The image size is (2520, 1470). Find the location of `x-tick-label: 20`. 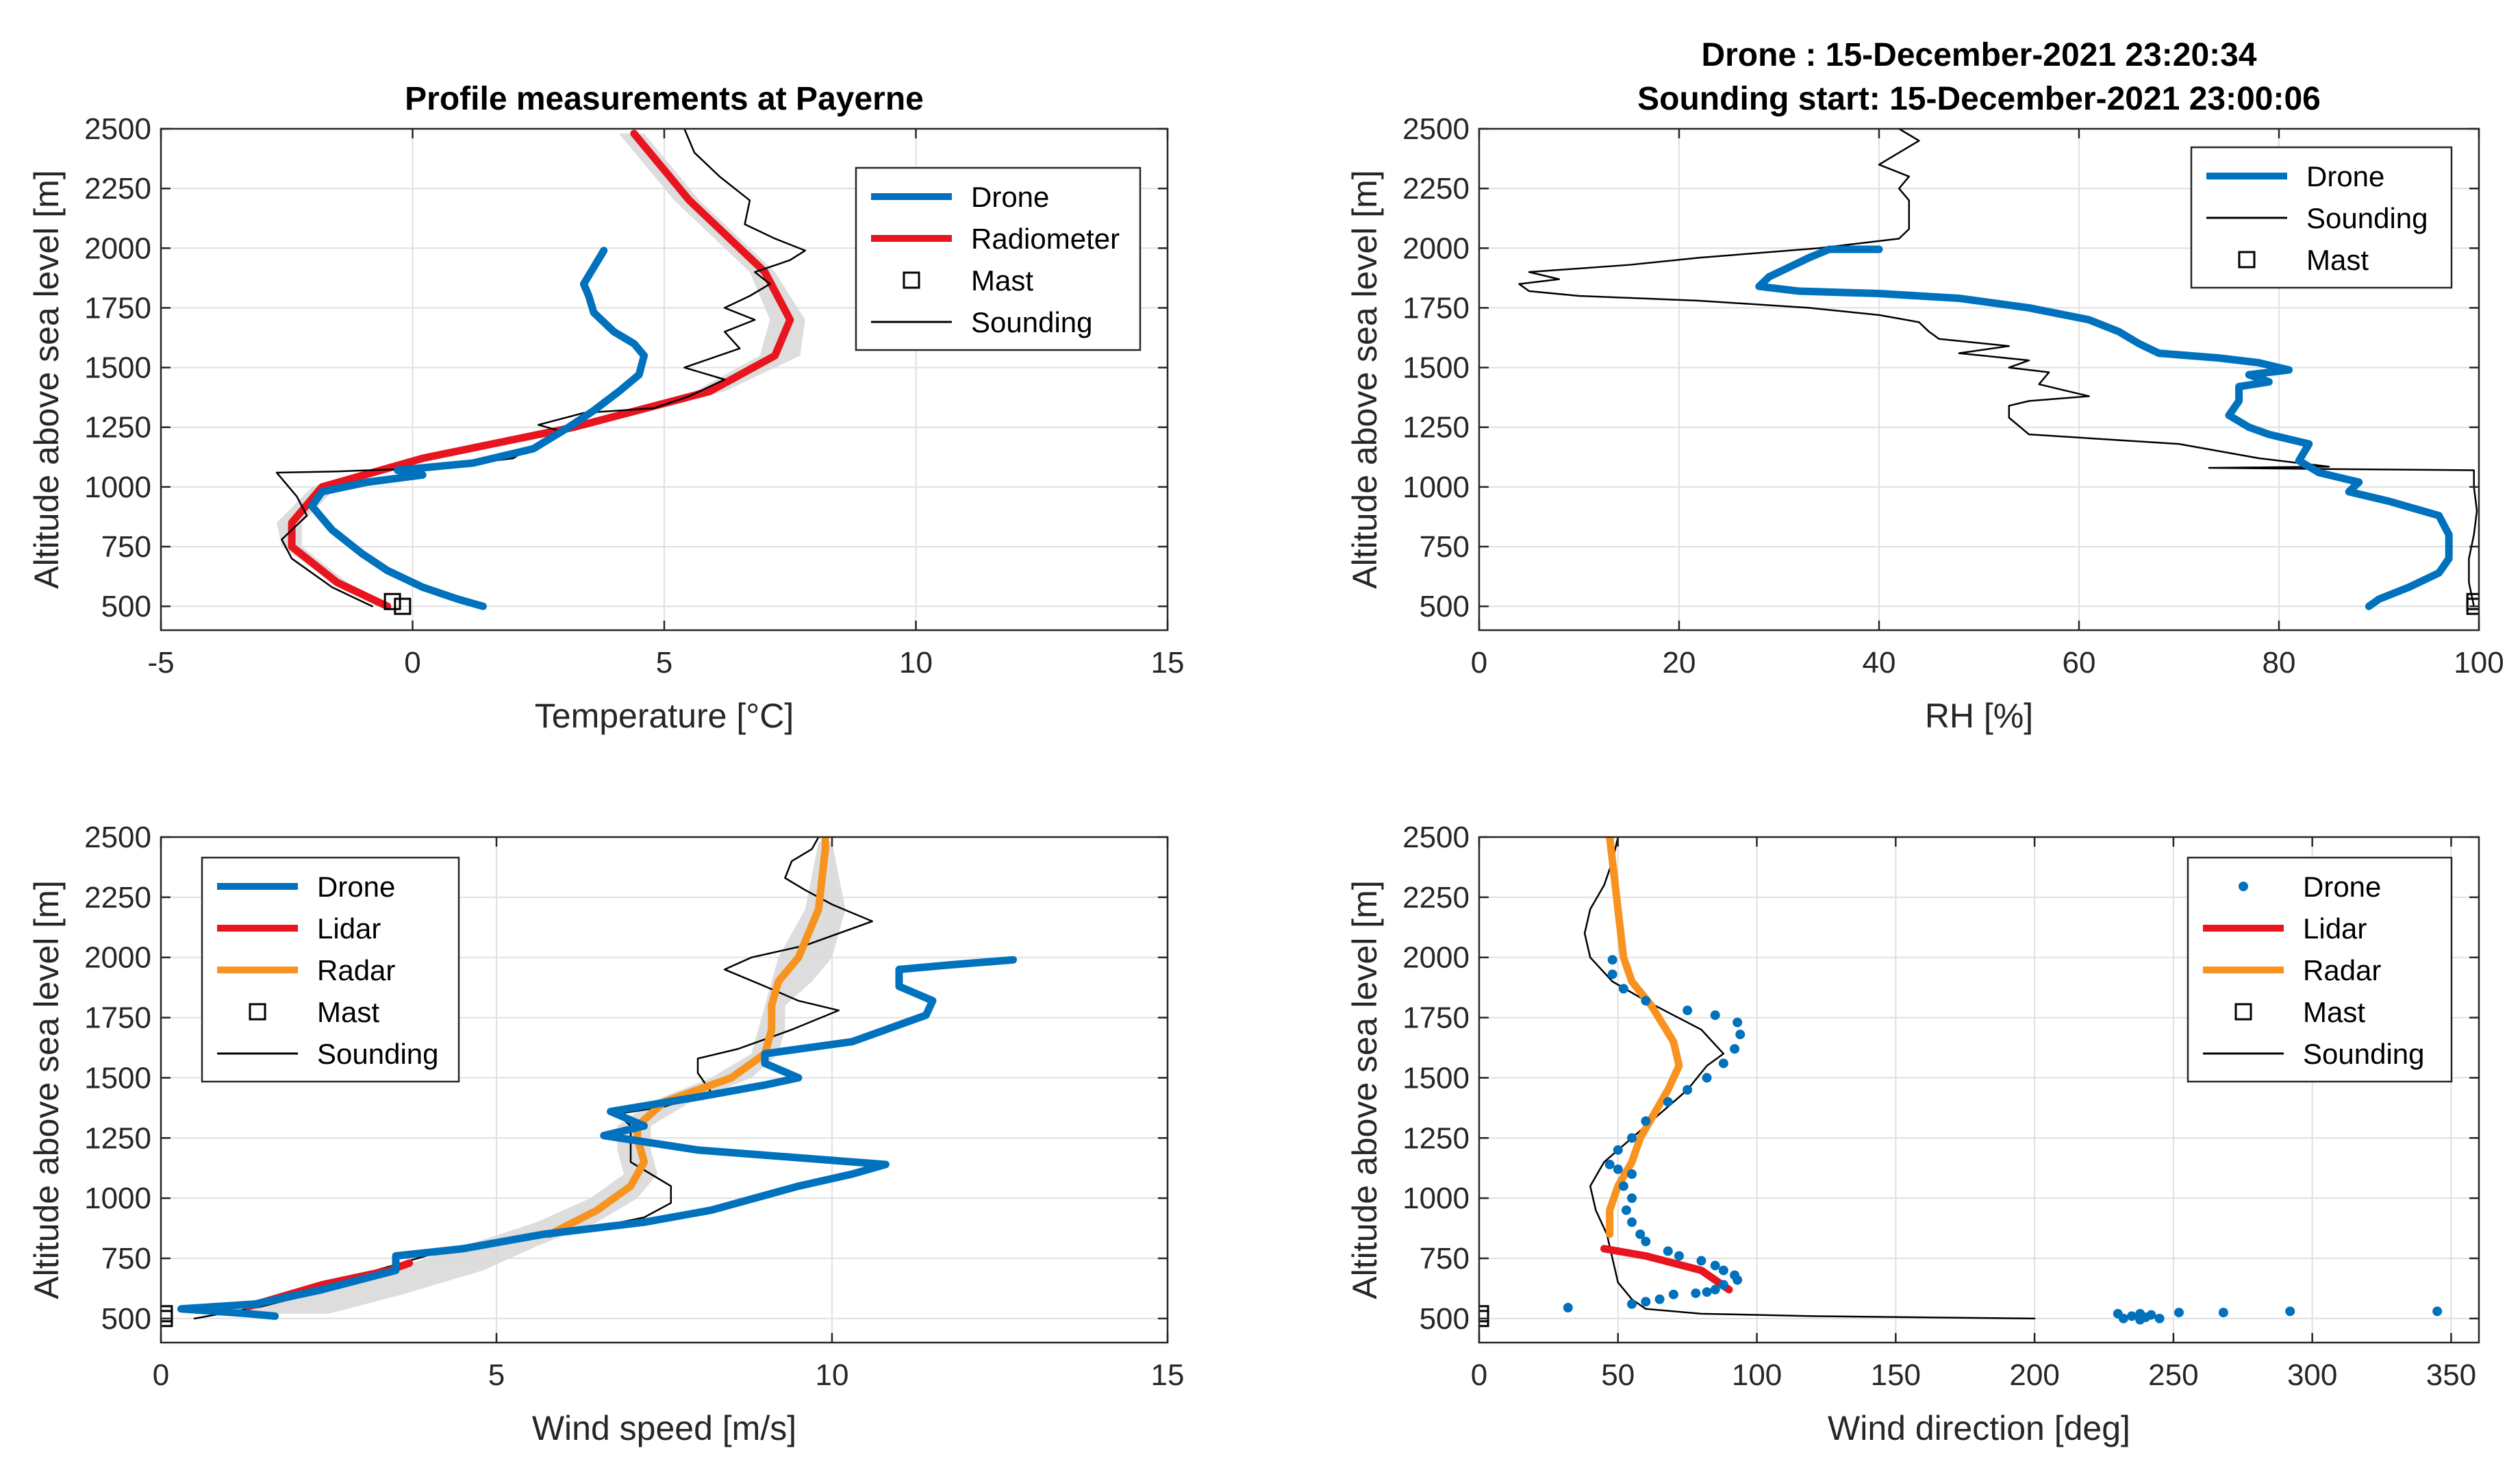

x-tick-label: 20 is located at coordinates (1679, 663).